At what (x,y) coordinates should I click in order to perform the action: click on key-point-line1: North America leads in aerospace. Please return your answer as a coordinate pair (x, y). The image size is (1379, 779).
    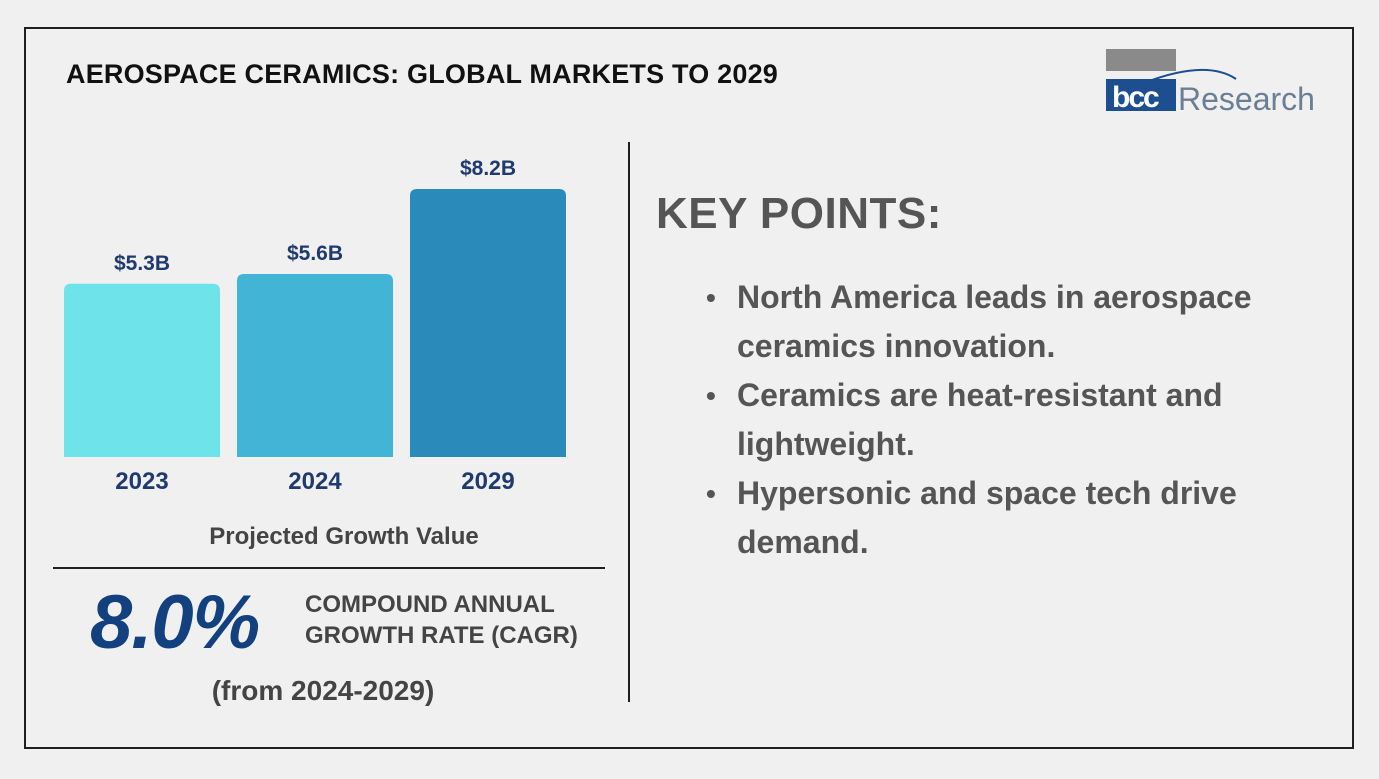
    Looking at the image, I should click on (994, 297).